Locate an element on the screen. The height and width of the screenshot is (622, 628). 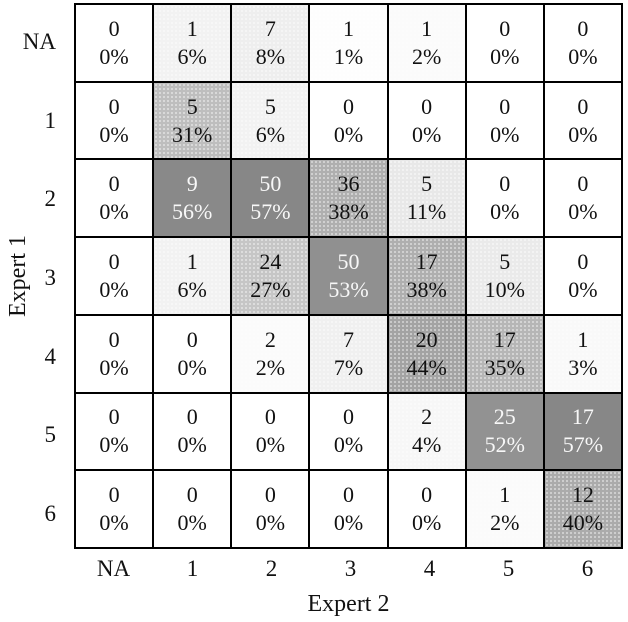
cell-percent: 8% is located at coordinates (270, 56).